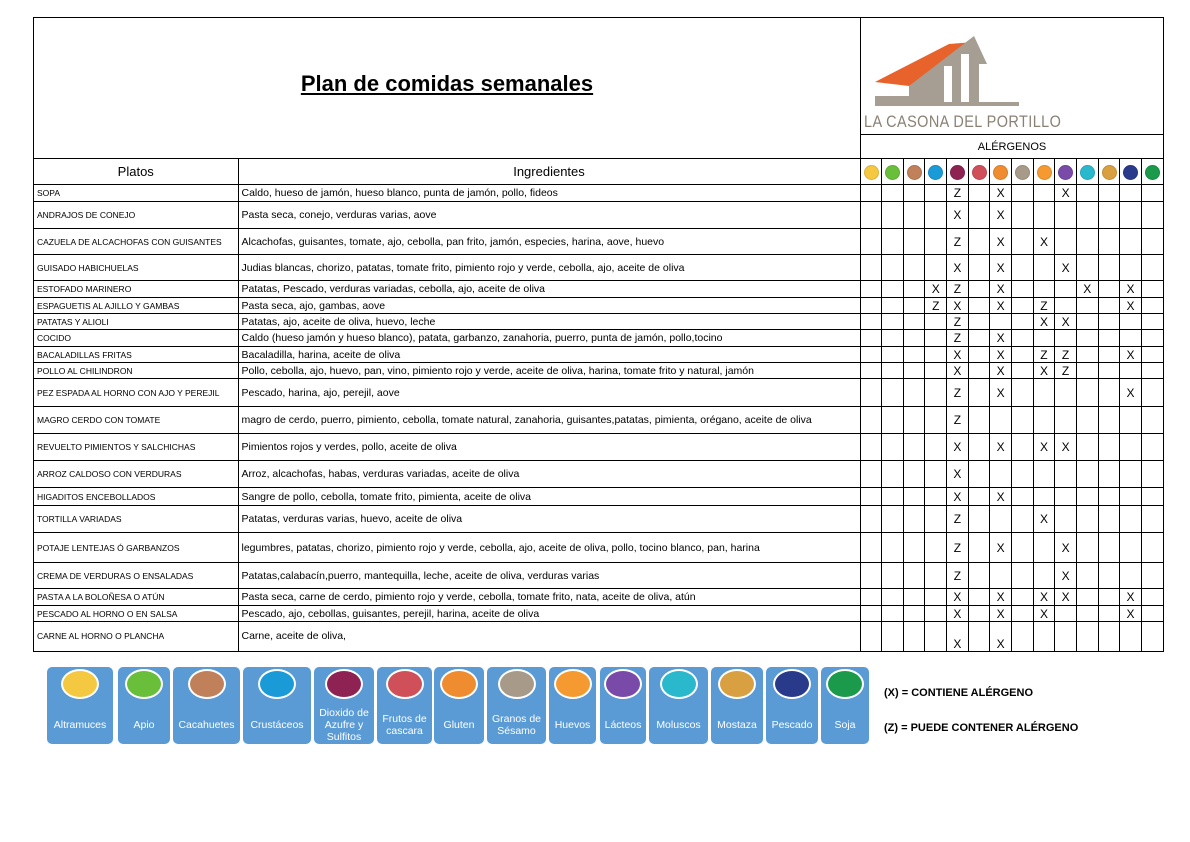 The image size is (1190, 842). Describe the element at coordinates (136, 321) in the screenshot. I see `dish-name: PATATAS Y ALIOLI` at that location.